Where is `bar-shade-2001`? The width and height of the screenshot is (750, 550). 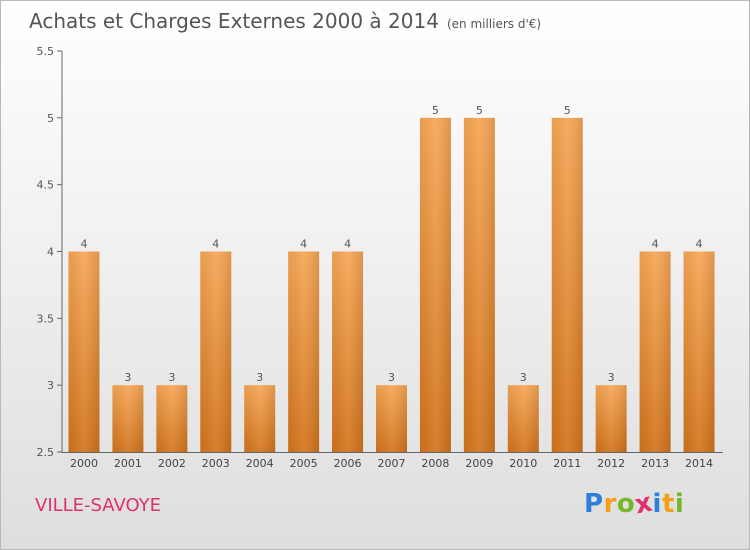 bar-shade-2001 is located at coordinates (128, 418).